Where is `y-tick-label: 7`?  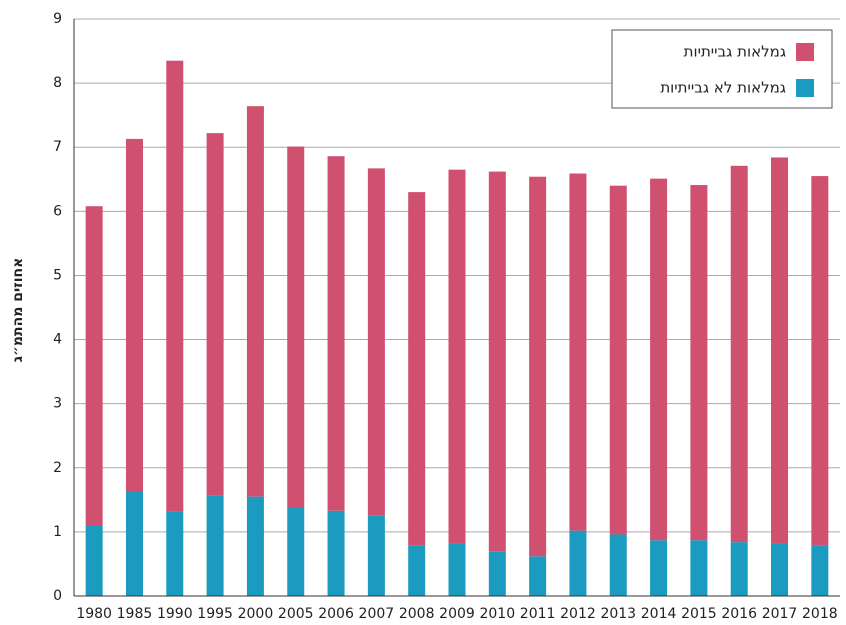
y-tick-label: 7 is located at coordinates (57, 147).